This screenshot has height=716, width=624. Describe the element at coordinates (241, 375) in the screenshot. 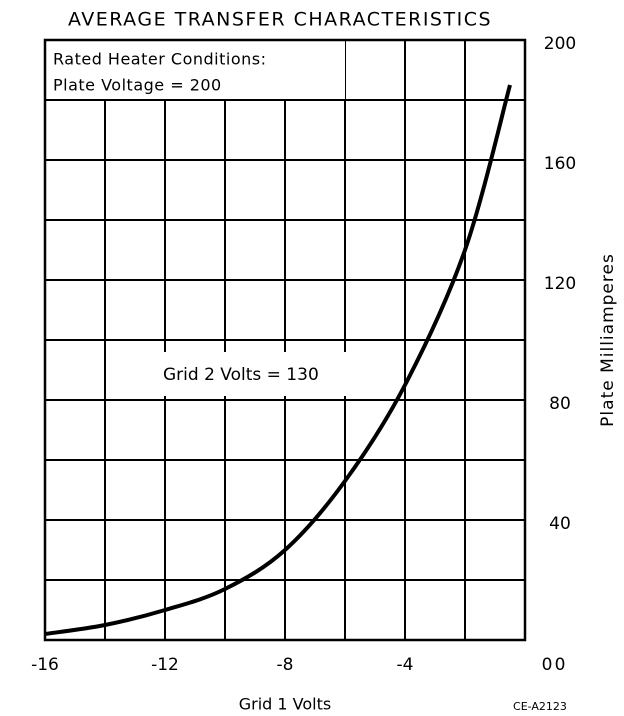

I see `annotation: Grid 2 Volts = 130` at that location.